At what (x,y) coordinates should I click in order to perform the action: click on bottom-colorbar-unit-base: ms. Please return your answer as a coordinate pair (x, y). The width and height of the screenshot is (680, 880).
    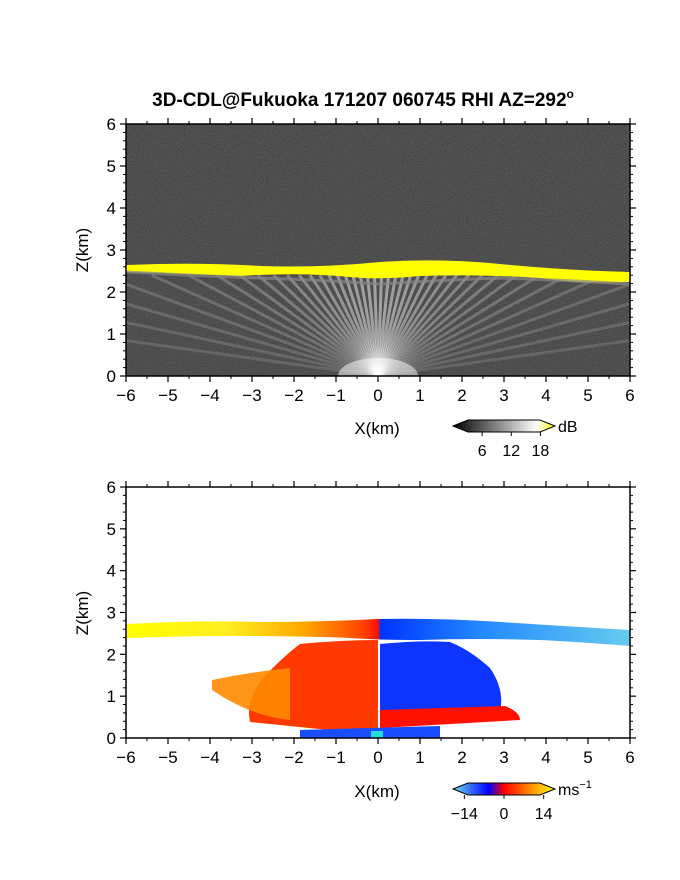
    Looking at the image, I should click on (568, 790).